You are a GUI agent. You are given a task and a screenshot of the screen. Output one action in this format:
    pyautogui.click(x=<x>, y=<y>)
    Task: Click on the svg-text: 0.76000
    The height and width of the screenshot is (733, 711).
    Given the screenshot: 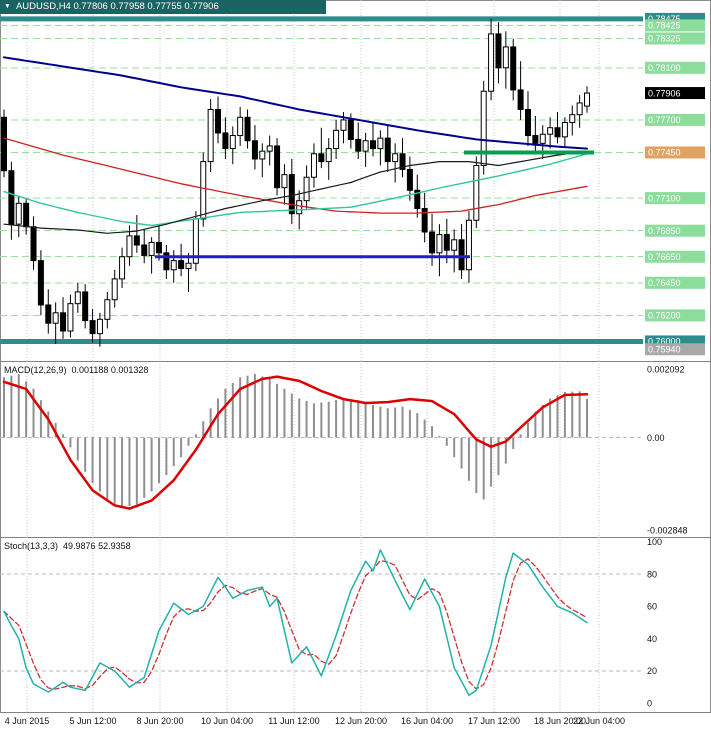 What is the action you would take?
    pyautogui.click(x=664, y=342)
    